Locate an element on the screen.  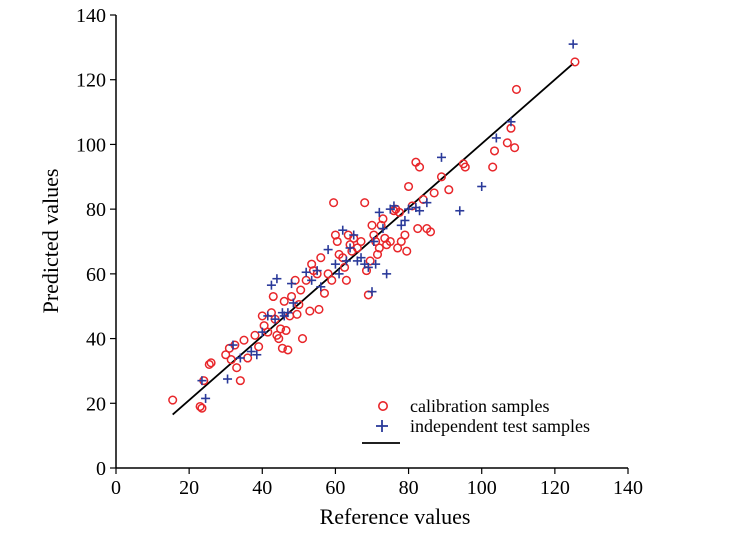
x-tick-label: 20 is located at coordinates (189, 488).